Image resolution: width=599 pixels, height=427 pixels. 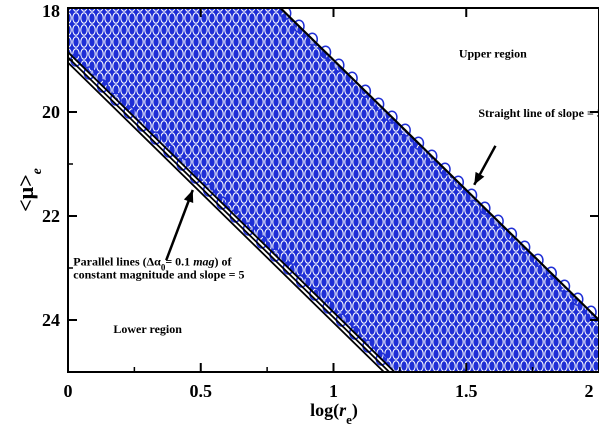 I want to click on x-tick-label-2: 1, so click(x=333, y=391).